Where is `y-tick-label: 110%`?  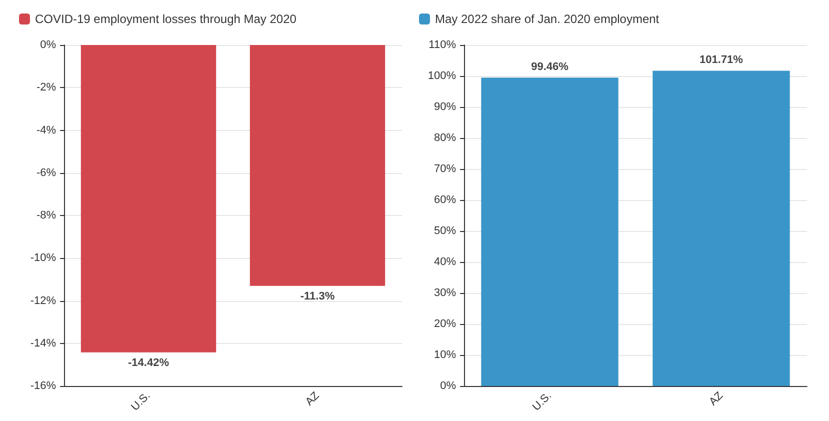
y-tick-label: 110% is located at coordinates (442, 45).